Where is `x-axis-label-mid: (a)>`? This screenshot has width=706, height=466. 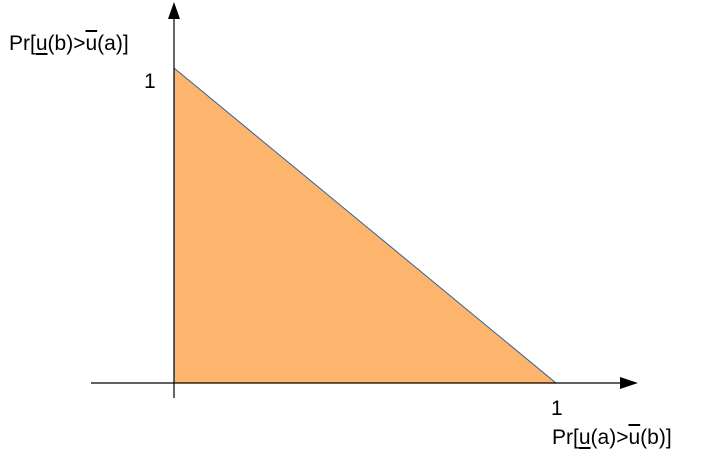 x-axis-label-mid: (a)> is located at coordinates (609, 437).